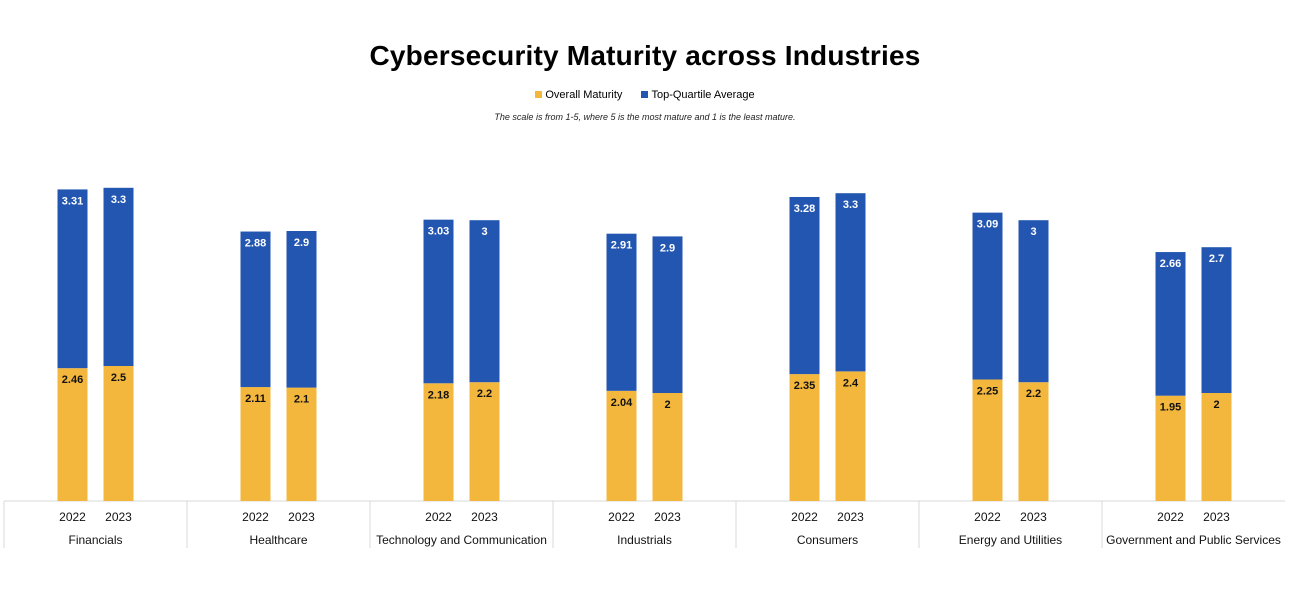 This screenshot has height=616, width=1290. Describe the element at coordinates (622, 403) in the screenshot. I see `data-label: 2.04` at that location.